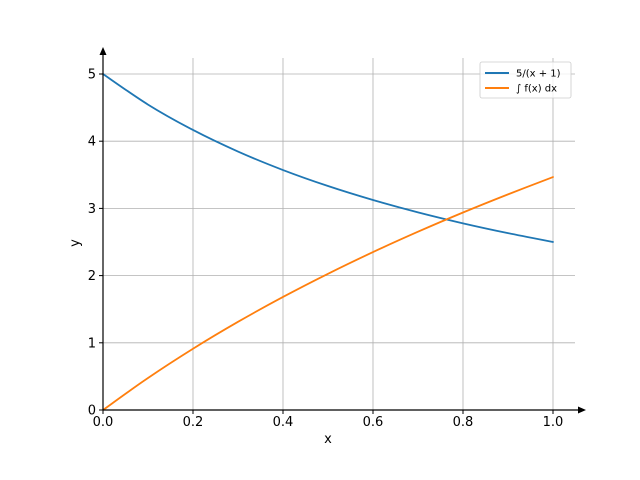 The image size is (640, 480). What do you see at coordinates (553, 422) in the screenshot?
I see `x-tick-label: 1.0` at bounding box center [553, 422].